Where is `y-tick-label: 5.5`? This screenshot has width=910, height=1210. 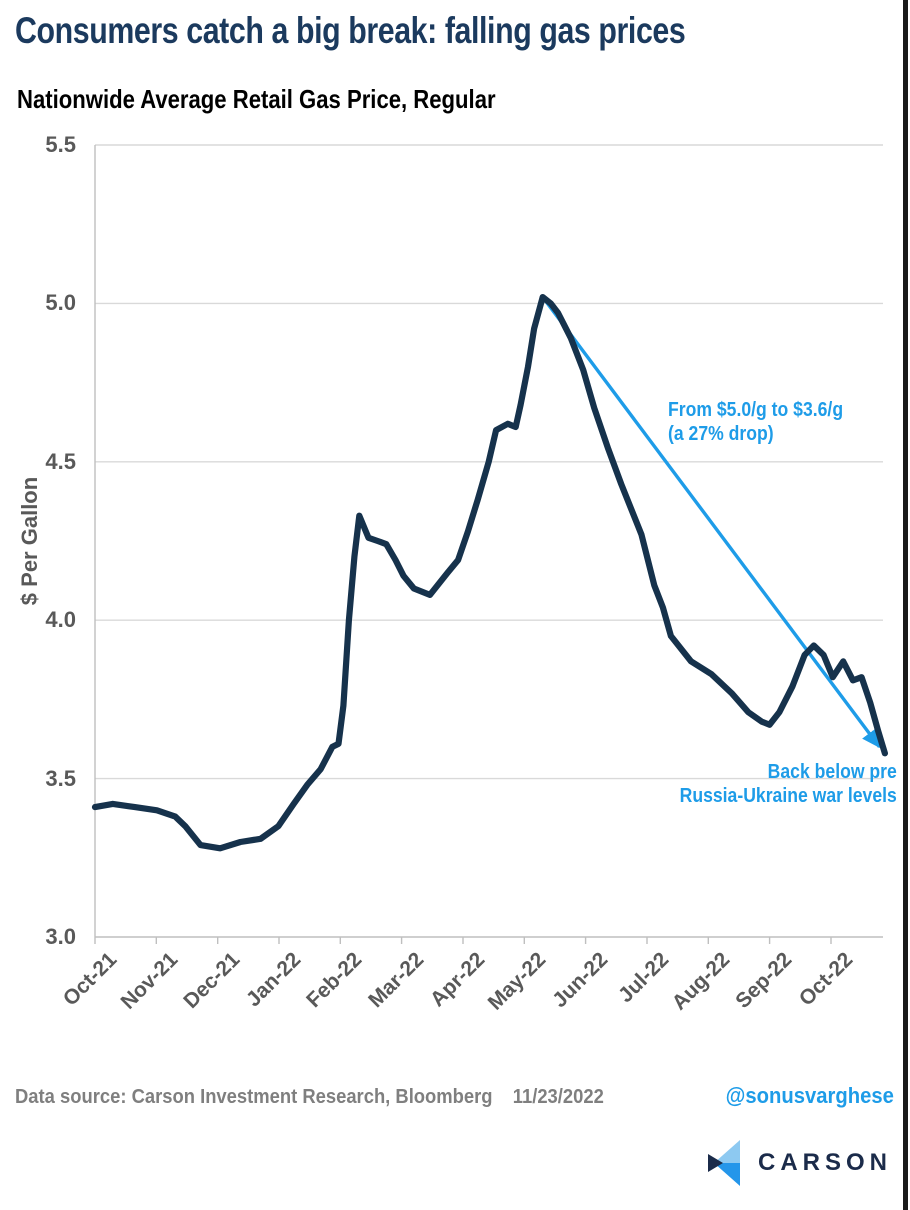 y-tick-label: 5.5 is located at coordinates (60, 144).